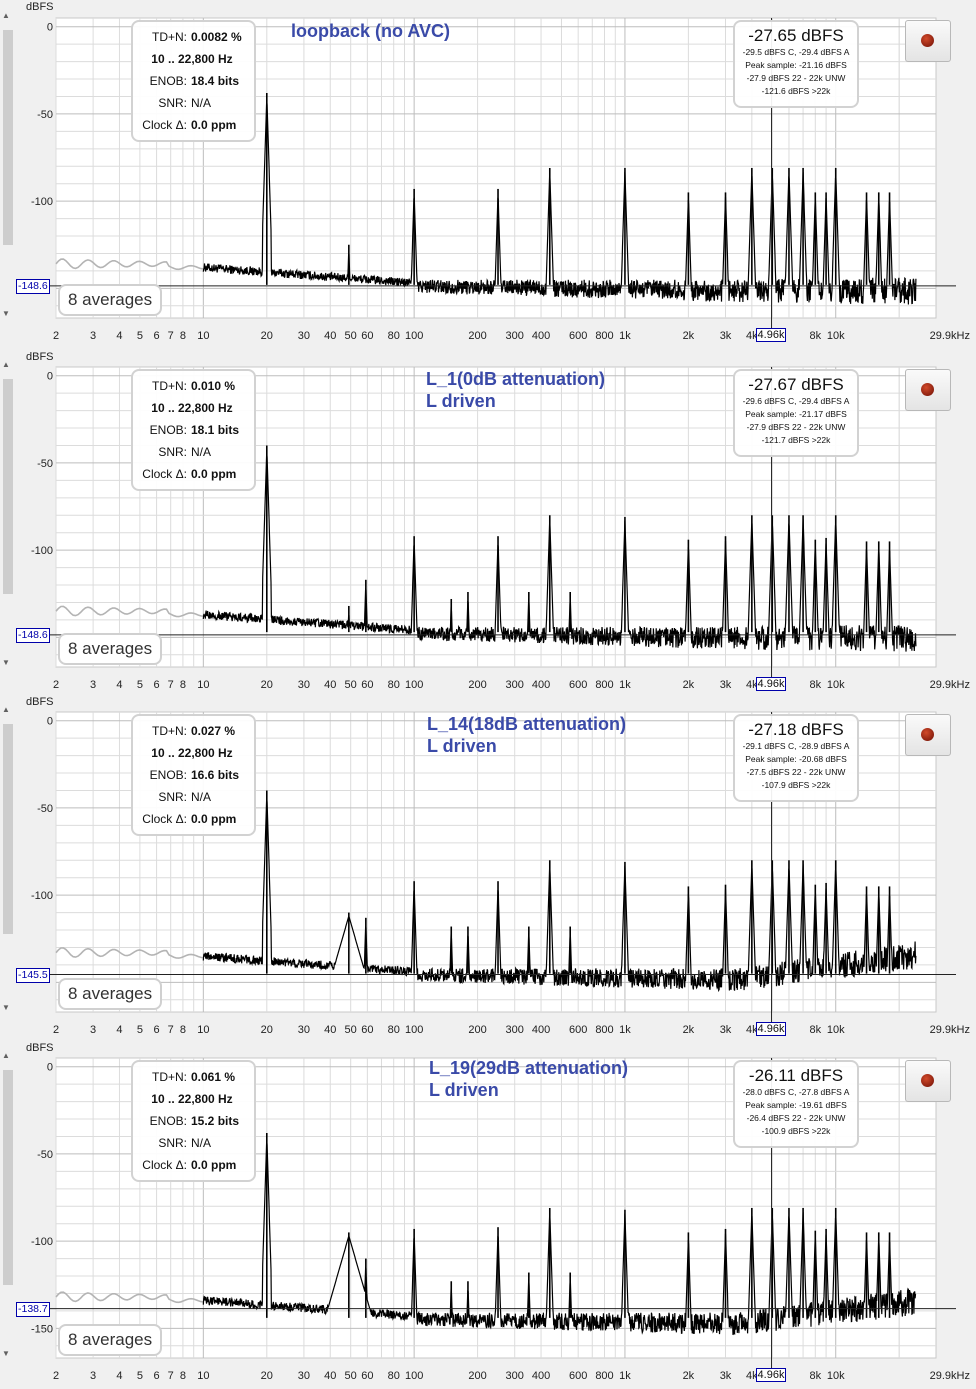 The width and height of the screenshot is (976, 1389). What do you see at coordinates (796, 729) in the screenshot?
I see `level-main-value: -27.18 dBFS` at bounding box center [796, 729].